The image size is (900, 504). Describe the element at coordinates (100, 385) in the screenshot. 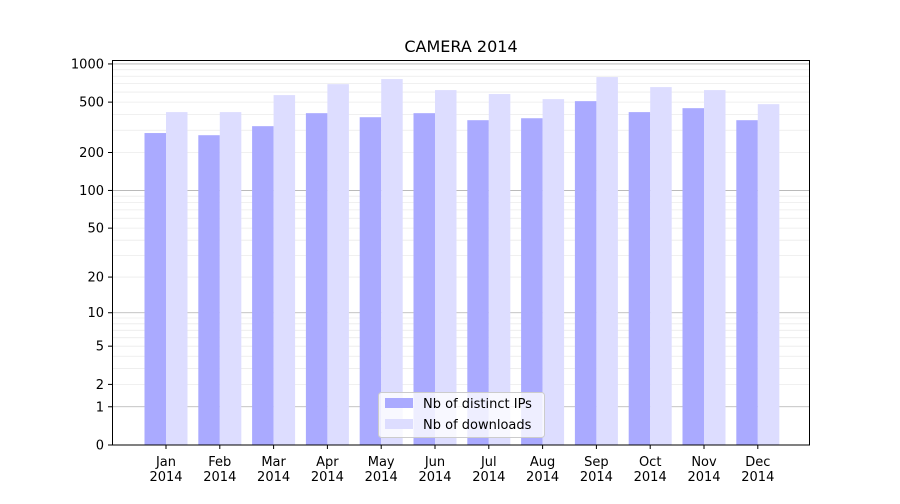

I see `y-tick-label: 2` at that location.